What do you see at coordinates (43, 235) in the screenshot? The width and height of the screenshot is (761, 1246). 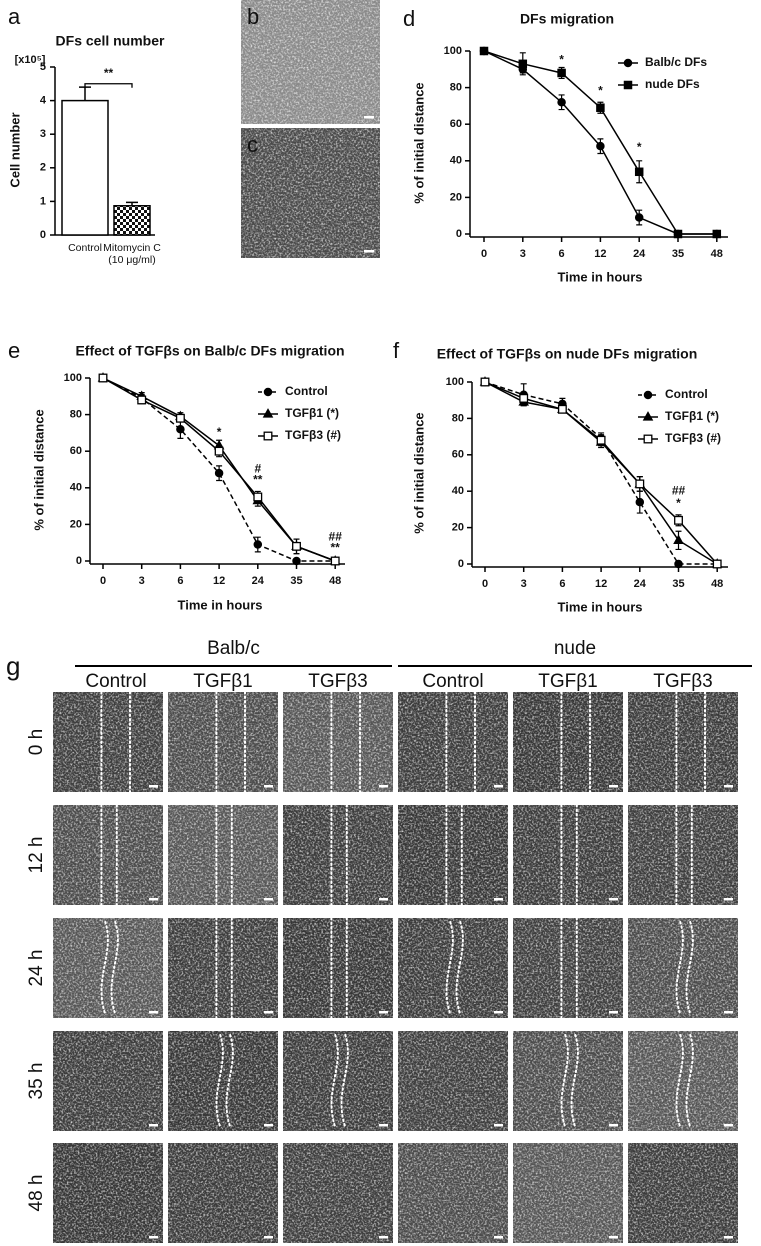 I see `y-tick-label: 0` at bounding box center [43, 235].